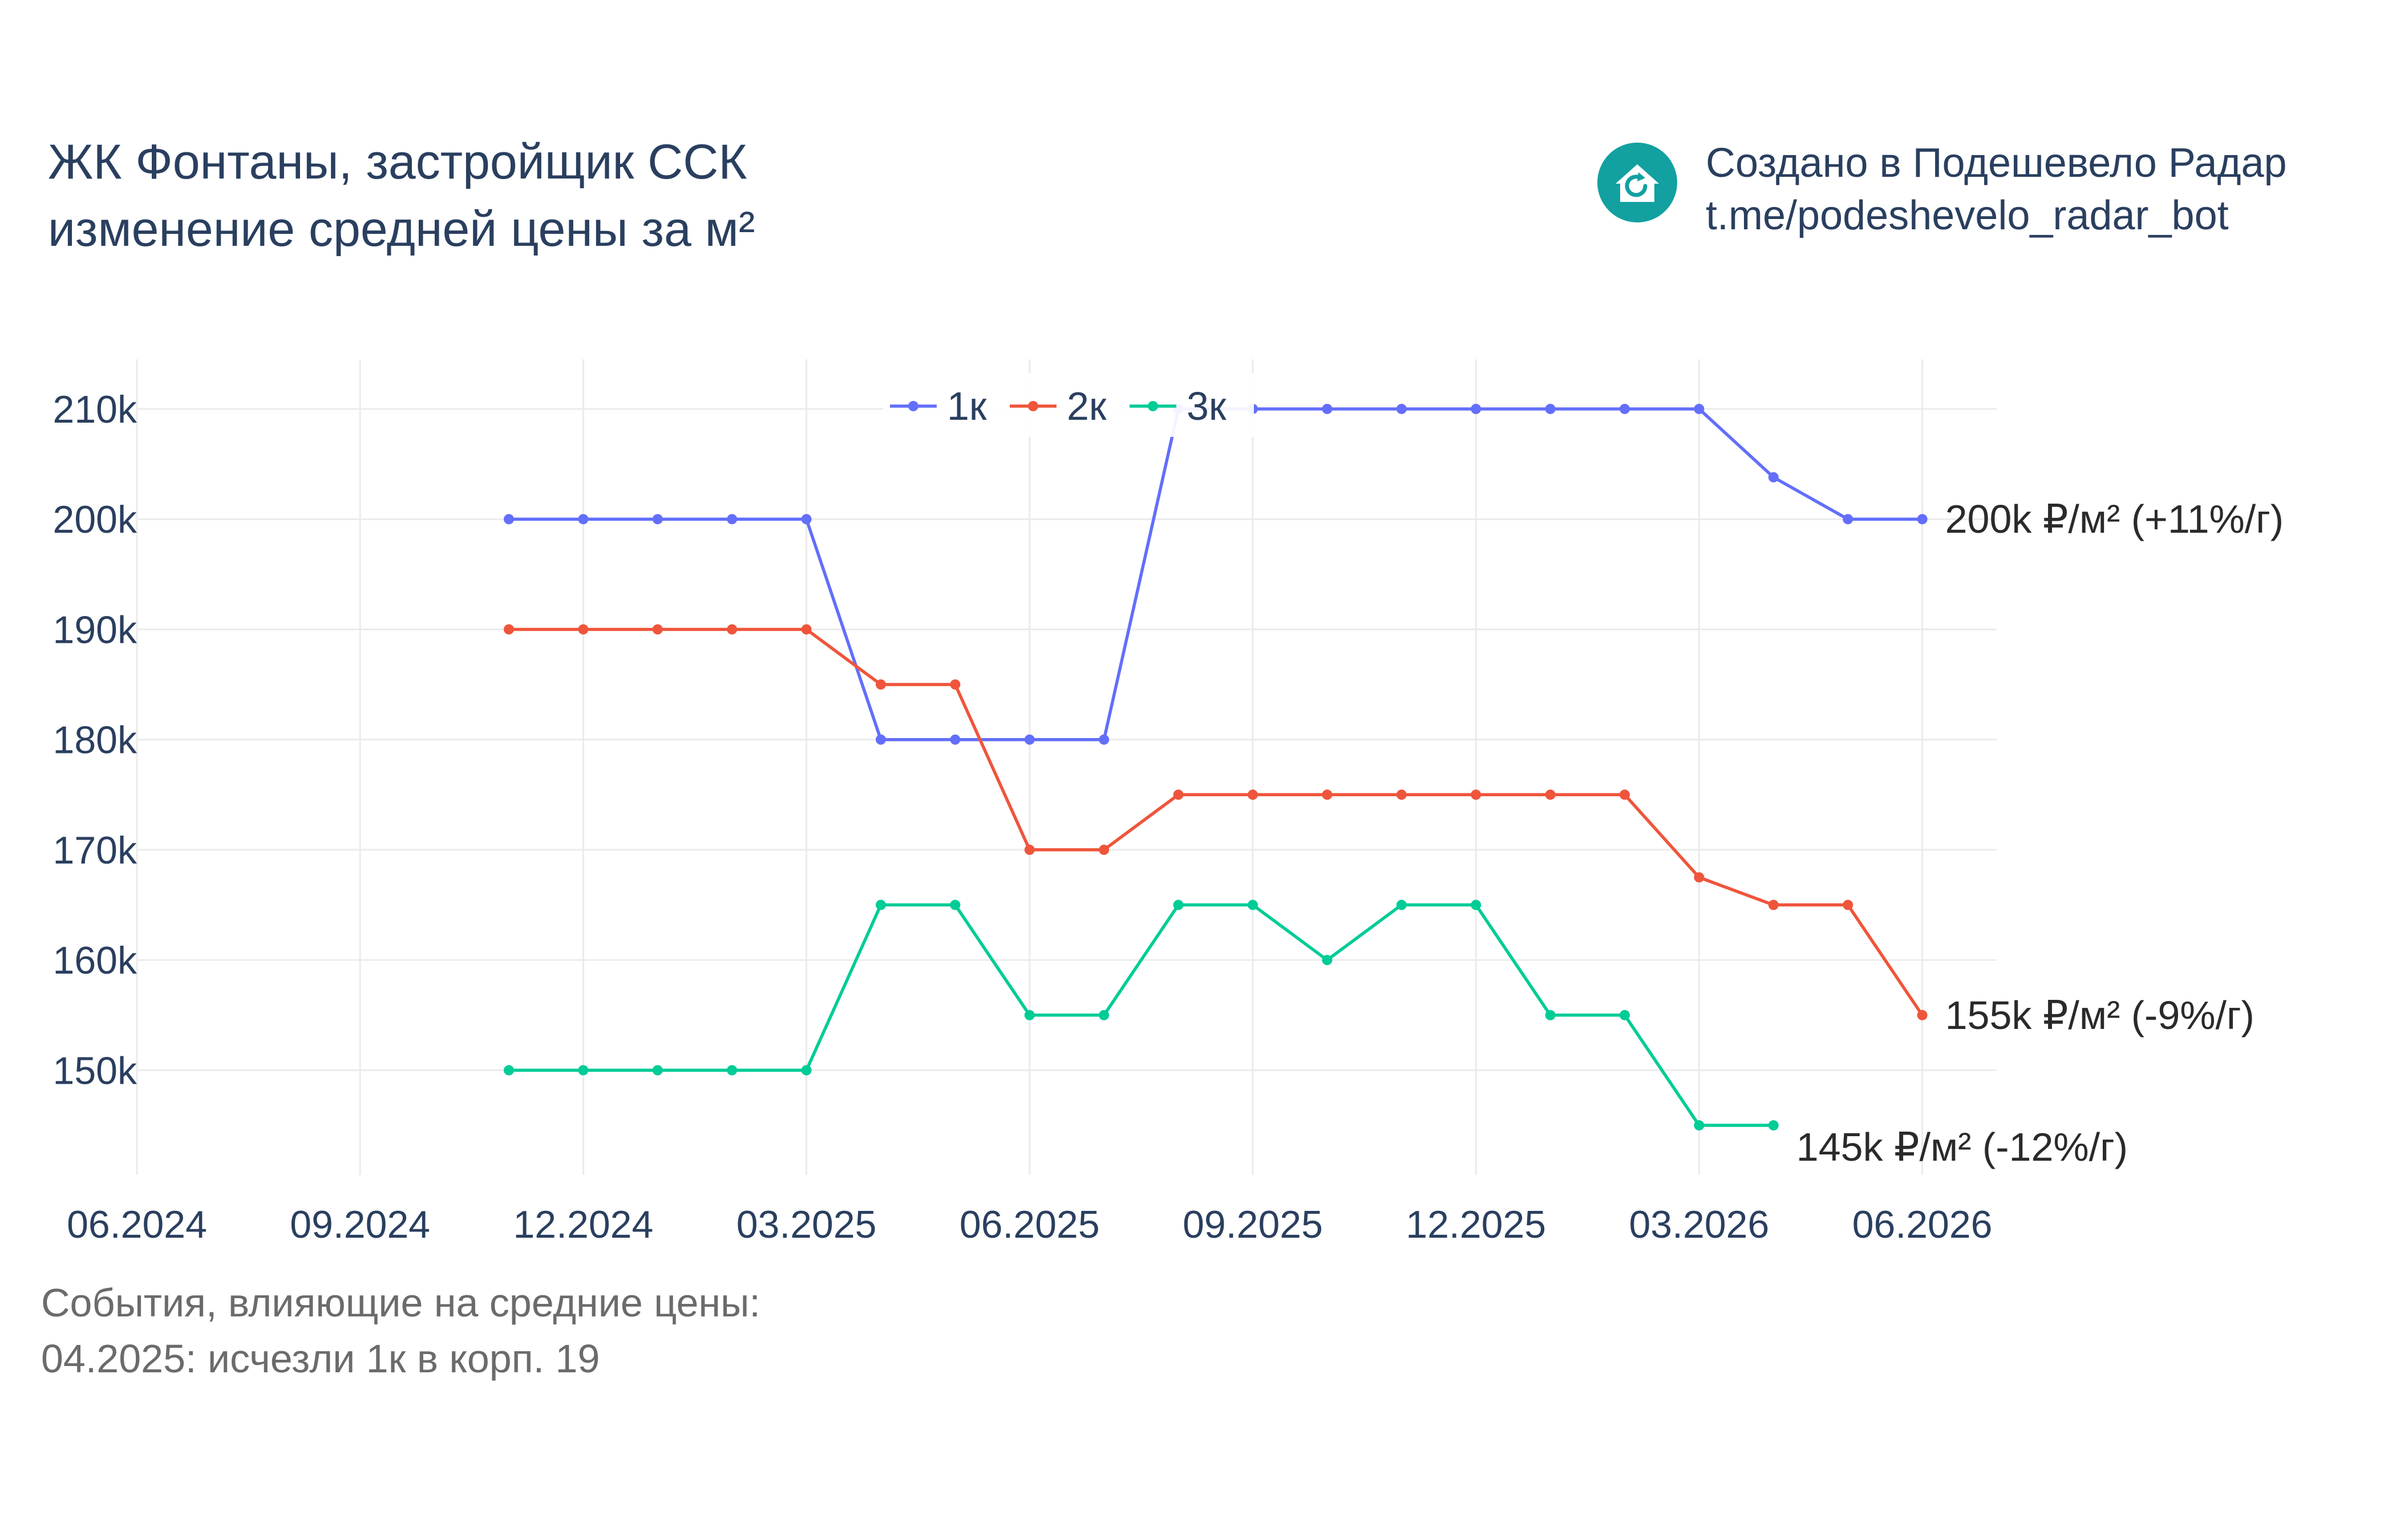 This screenshot has width=2396, height=1540. Describe the element at coordinates (95, 410) in the screenshot. I see `y-tick-label: 210k` at that location.